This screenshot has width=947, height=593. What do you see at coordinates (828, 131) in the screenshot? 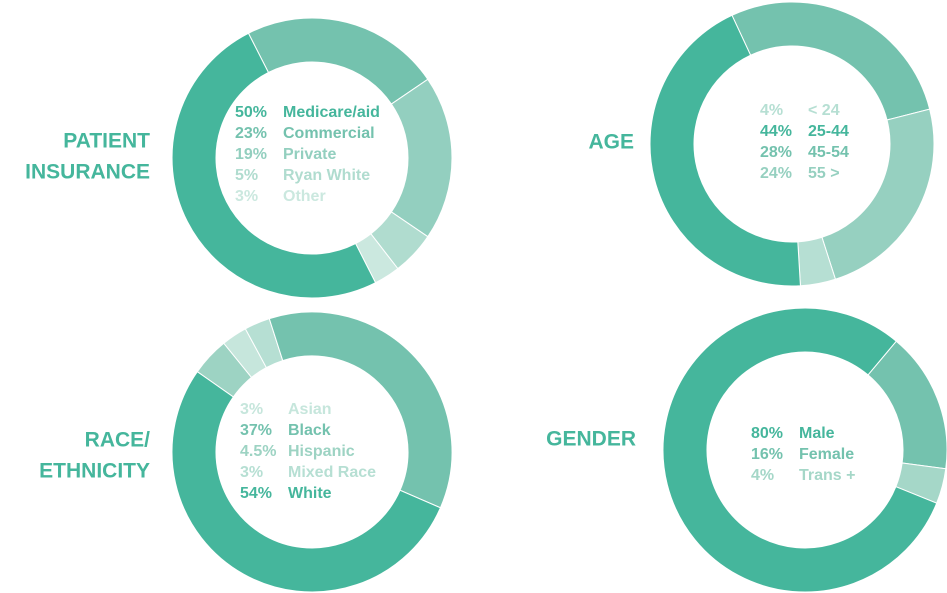
I see `legend-label: 25-44` at bounding box center [828, 131].